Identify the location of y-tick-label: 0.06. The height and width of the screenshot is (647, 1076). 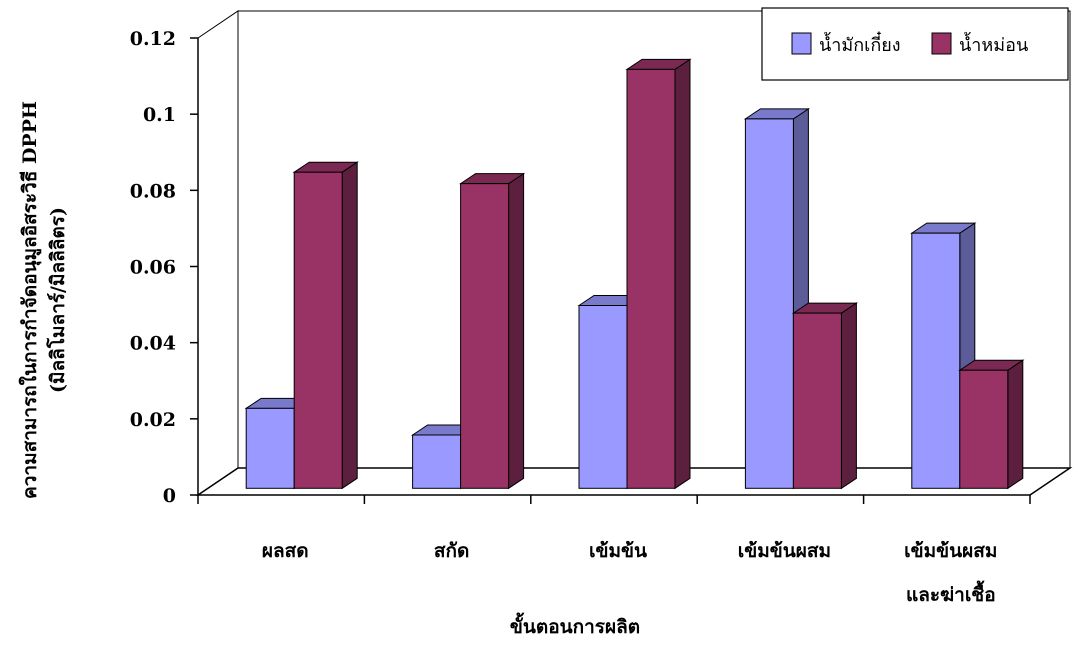
(153, 268).